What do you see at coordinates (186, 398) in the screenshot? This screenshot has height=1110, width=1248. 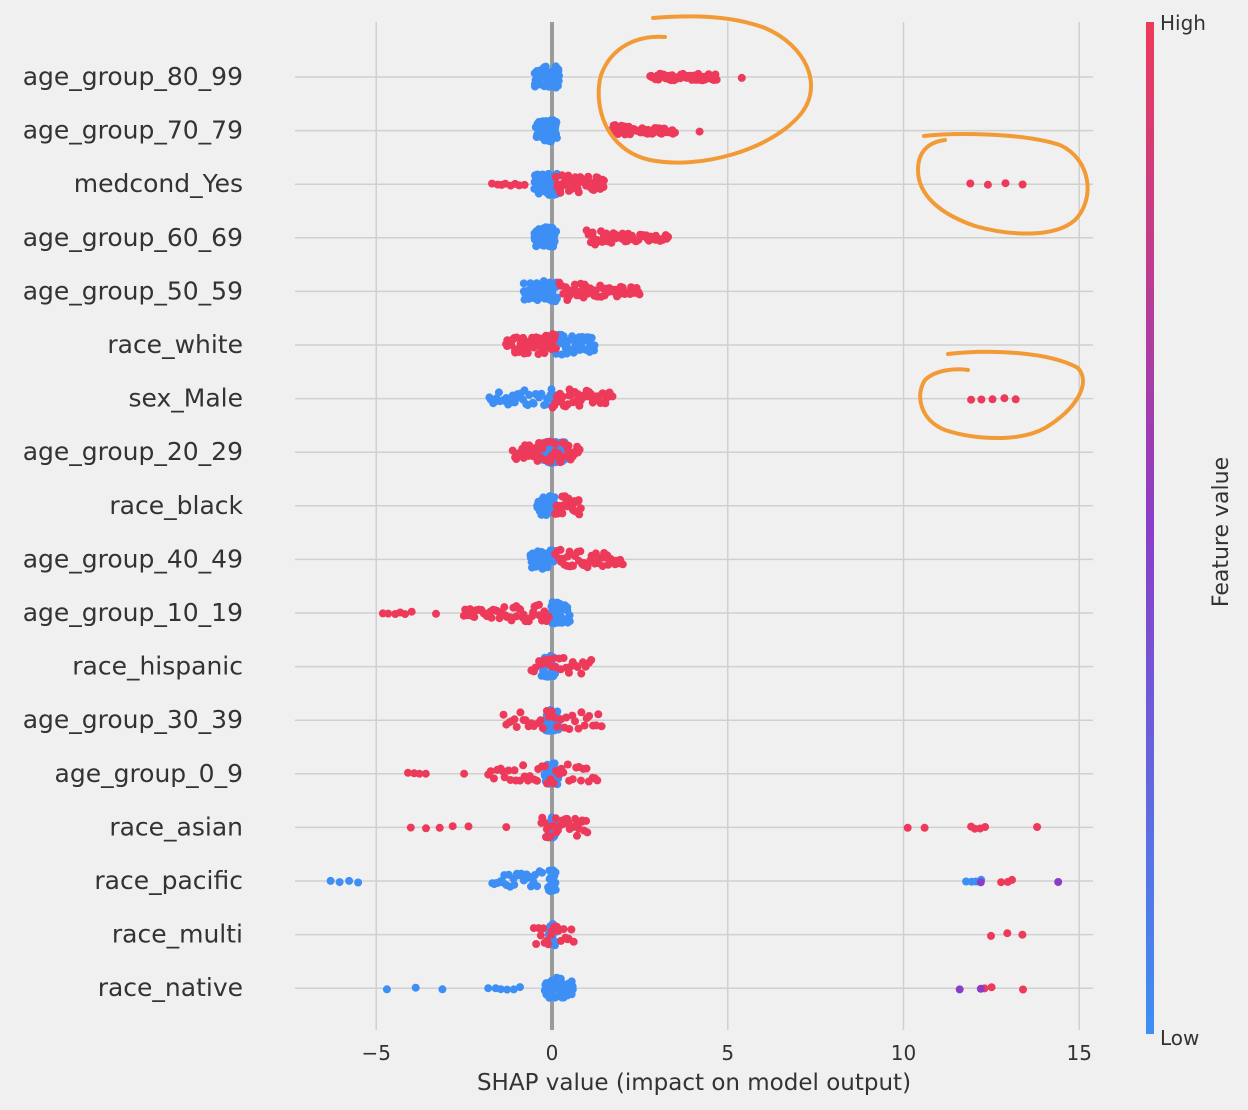 I see `feature-label: sex_Male` at bounding box center [186, 398].